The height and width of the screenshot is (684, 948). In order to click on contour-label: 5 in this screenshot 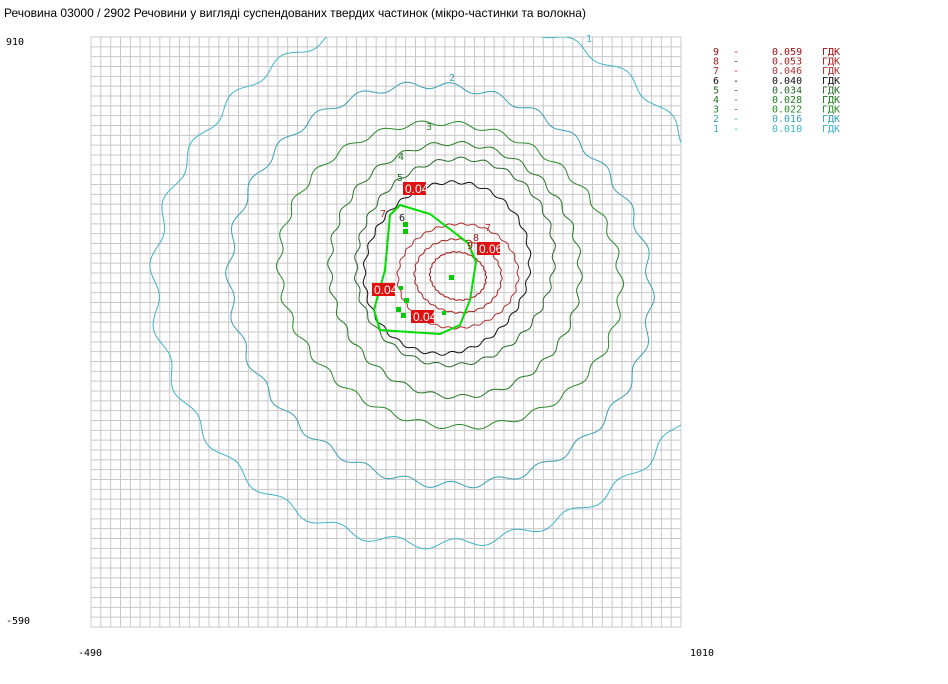, I will do `click(400, 178)`.